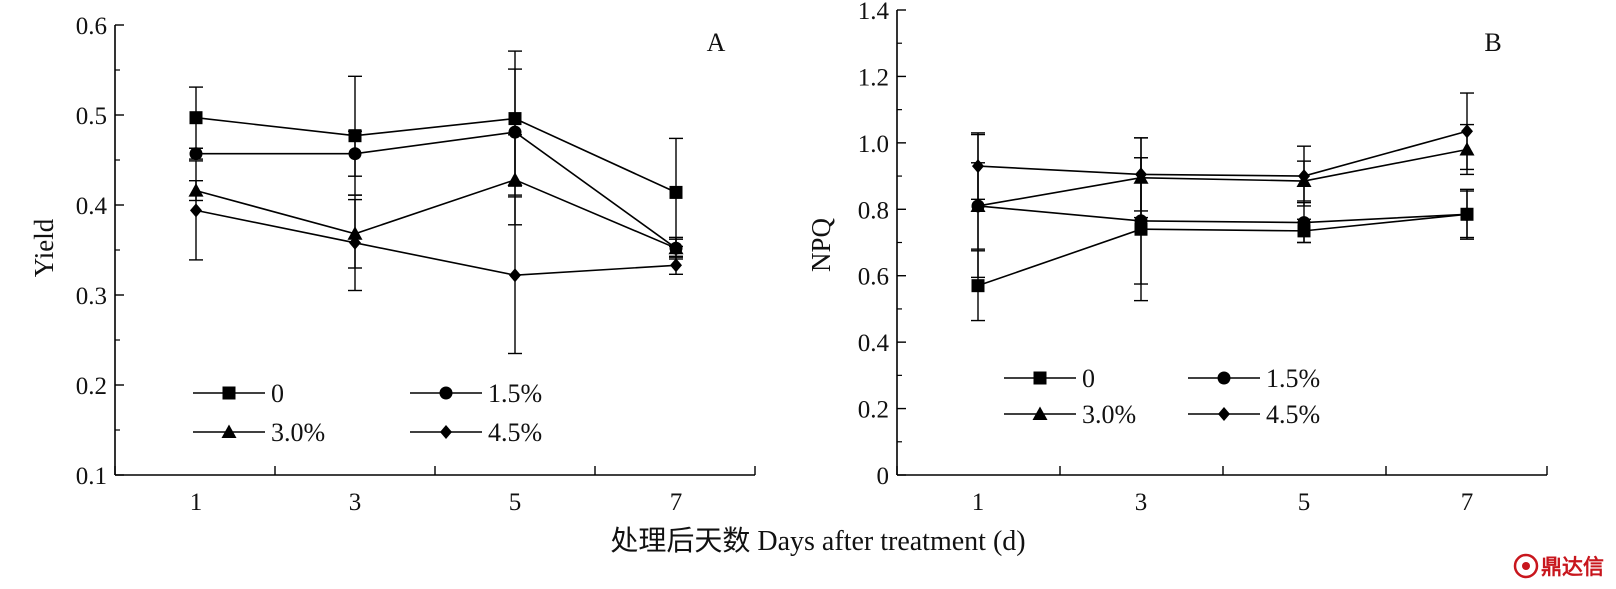  What do you see at coordinates (716, 42) in the screenshot?
I see `panel-letter: A` at bounding box center [716, 42].